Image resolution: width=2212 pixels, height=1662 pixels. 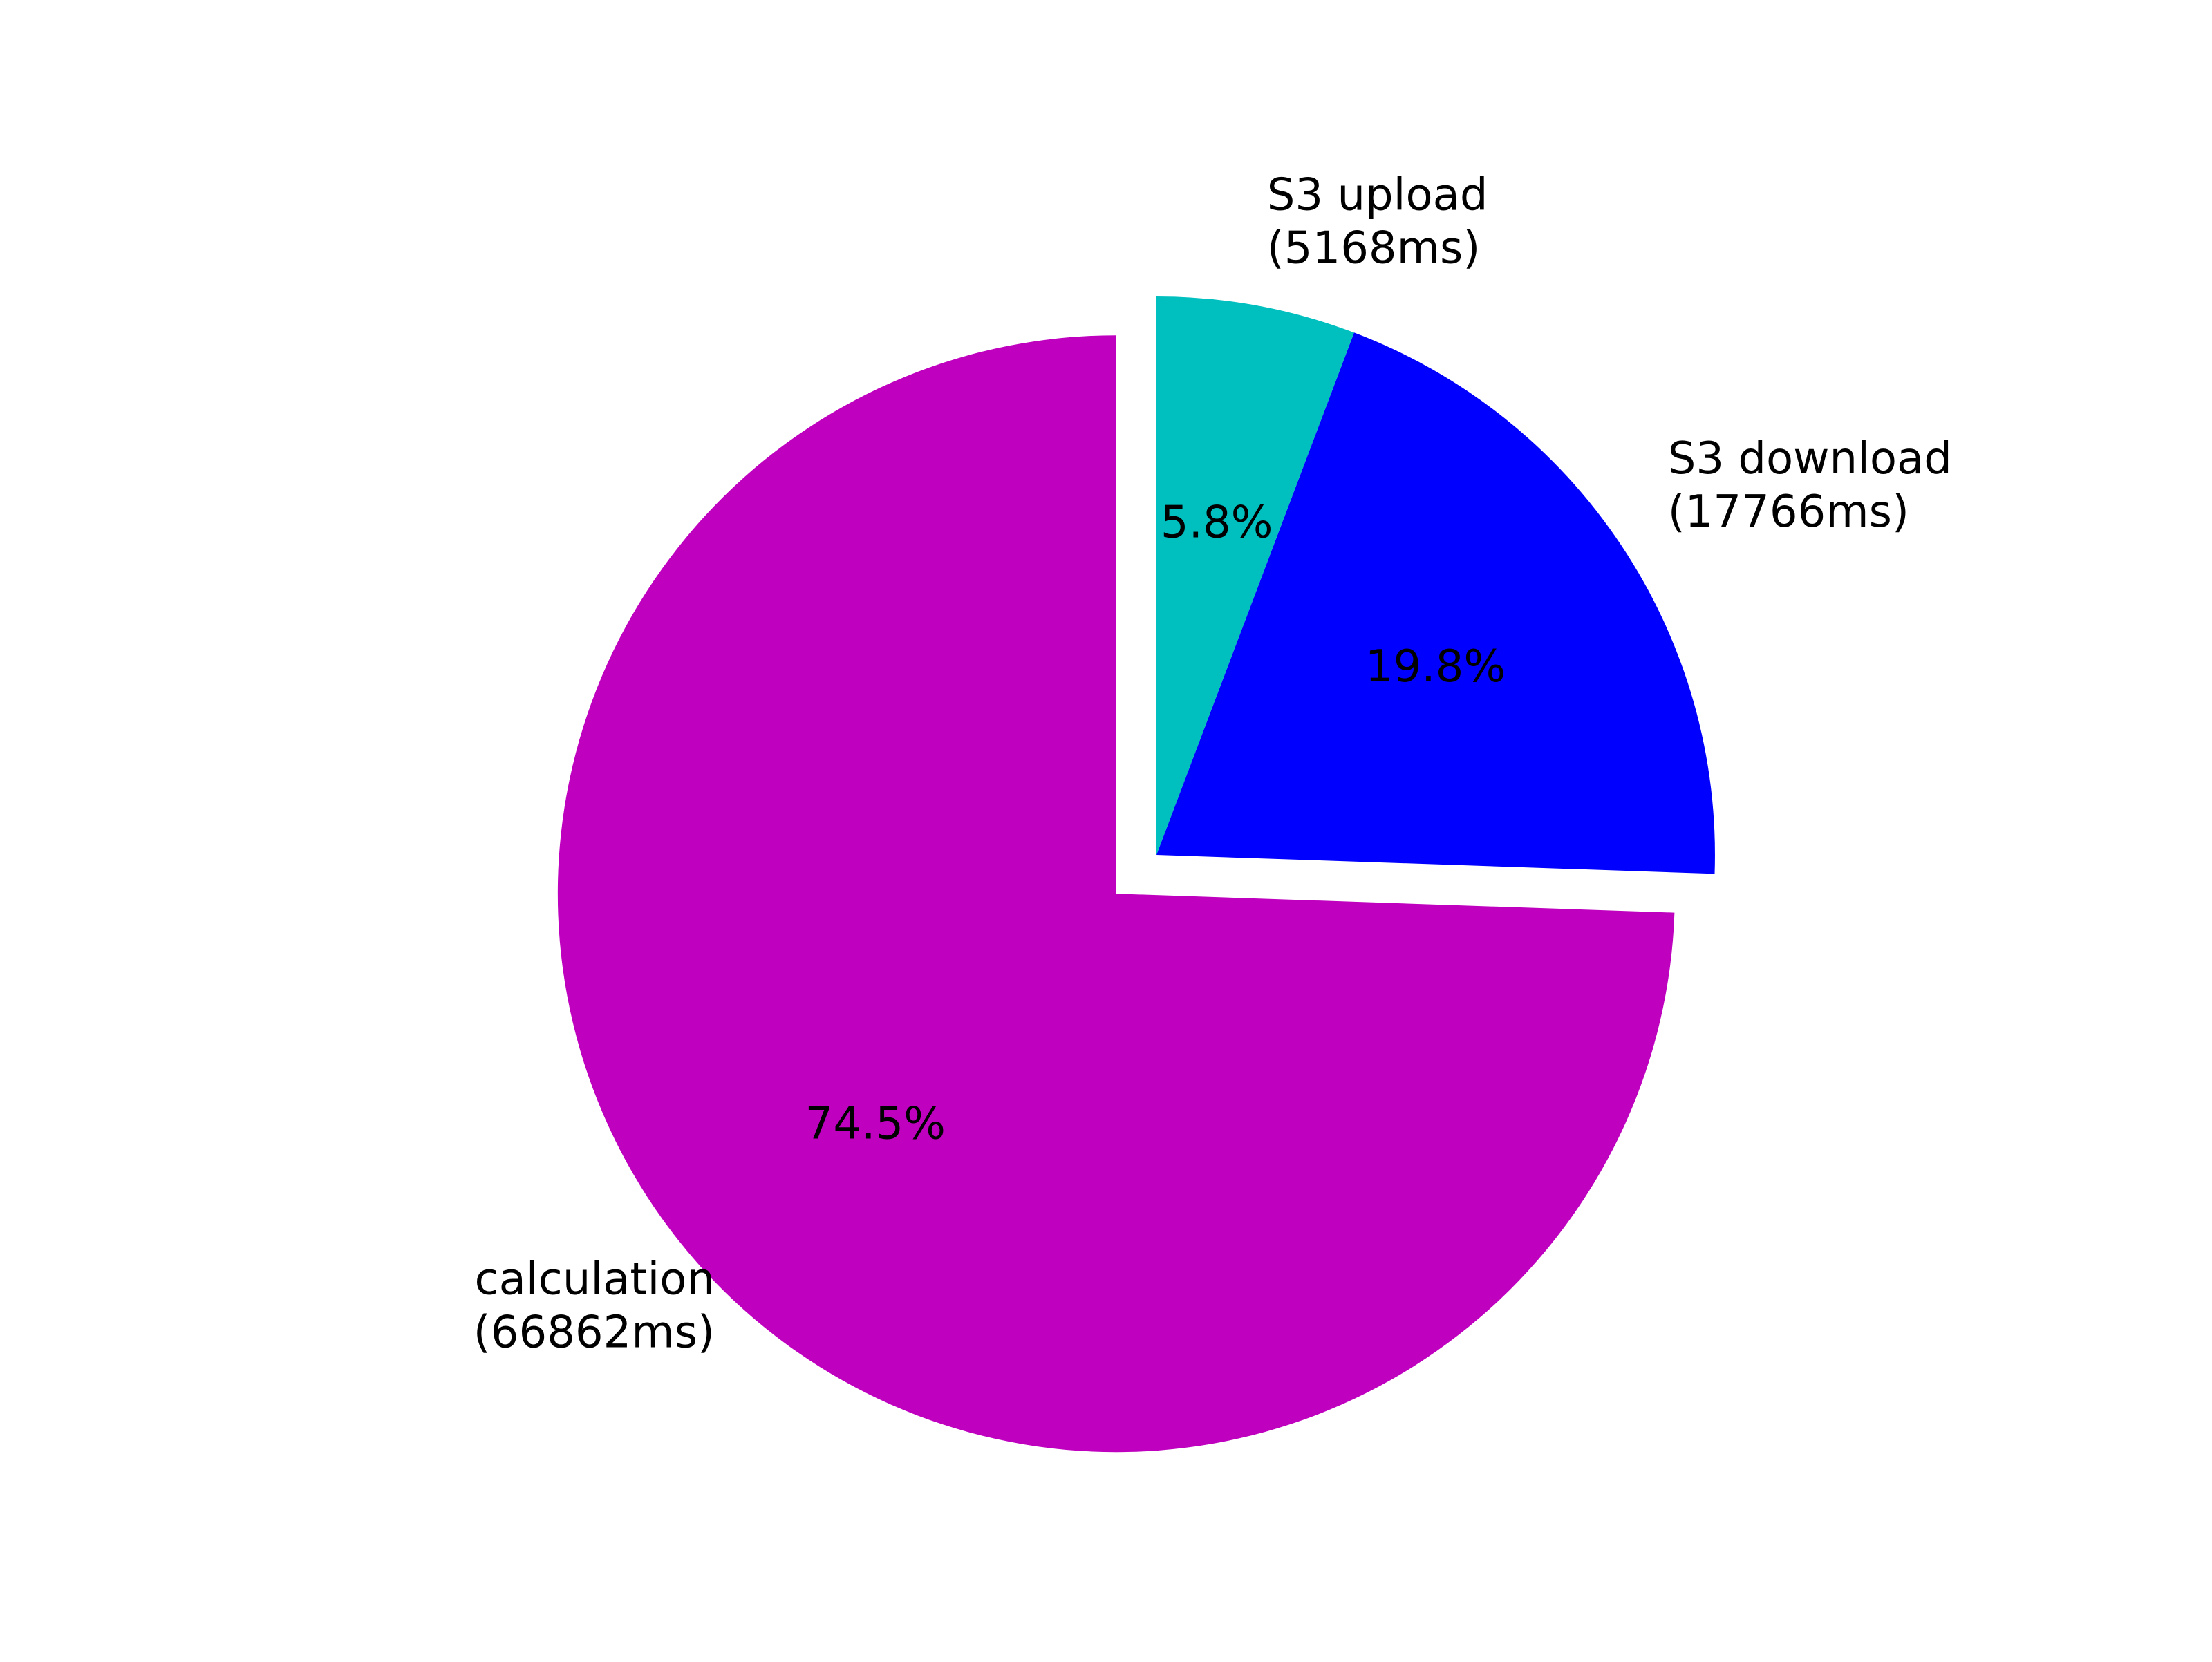 What do you see at coordinates (595, 1279) in the screenshot?
I see `slice-label-calculation: calculation` at bounding box center [595, 1279].